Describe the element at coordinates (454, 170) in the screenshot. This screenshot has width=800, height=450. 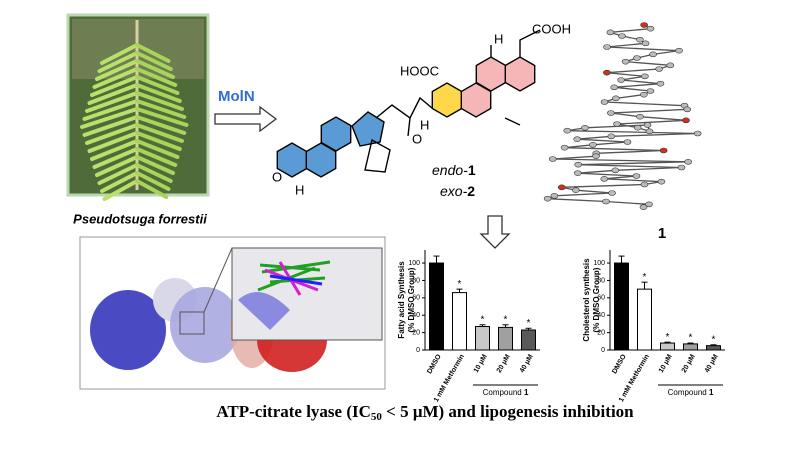
I see `product-label: endo-1` at that location.